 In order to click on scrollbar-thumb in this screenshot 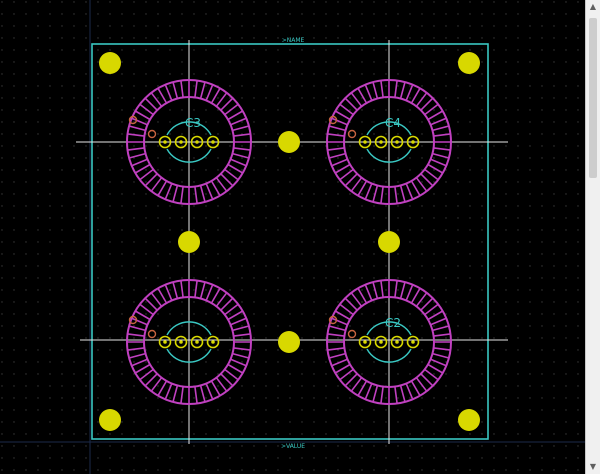, I will do `click(593, 98)`.